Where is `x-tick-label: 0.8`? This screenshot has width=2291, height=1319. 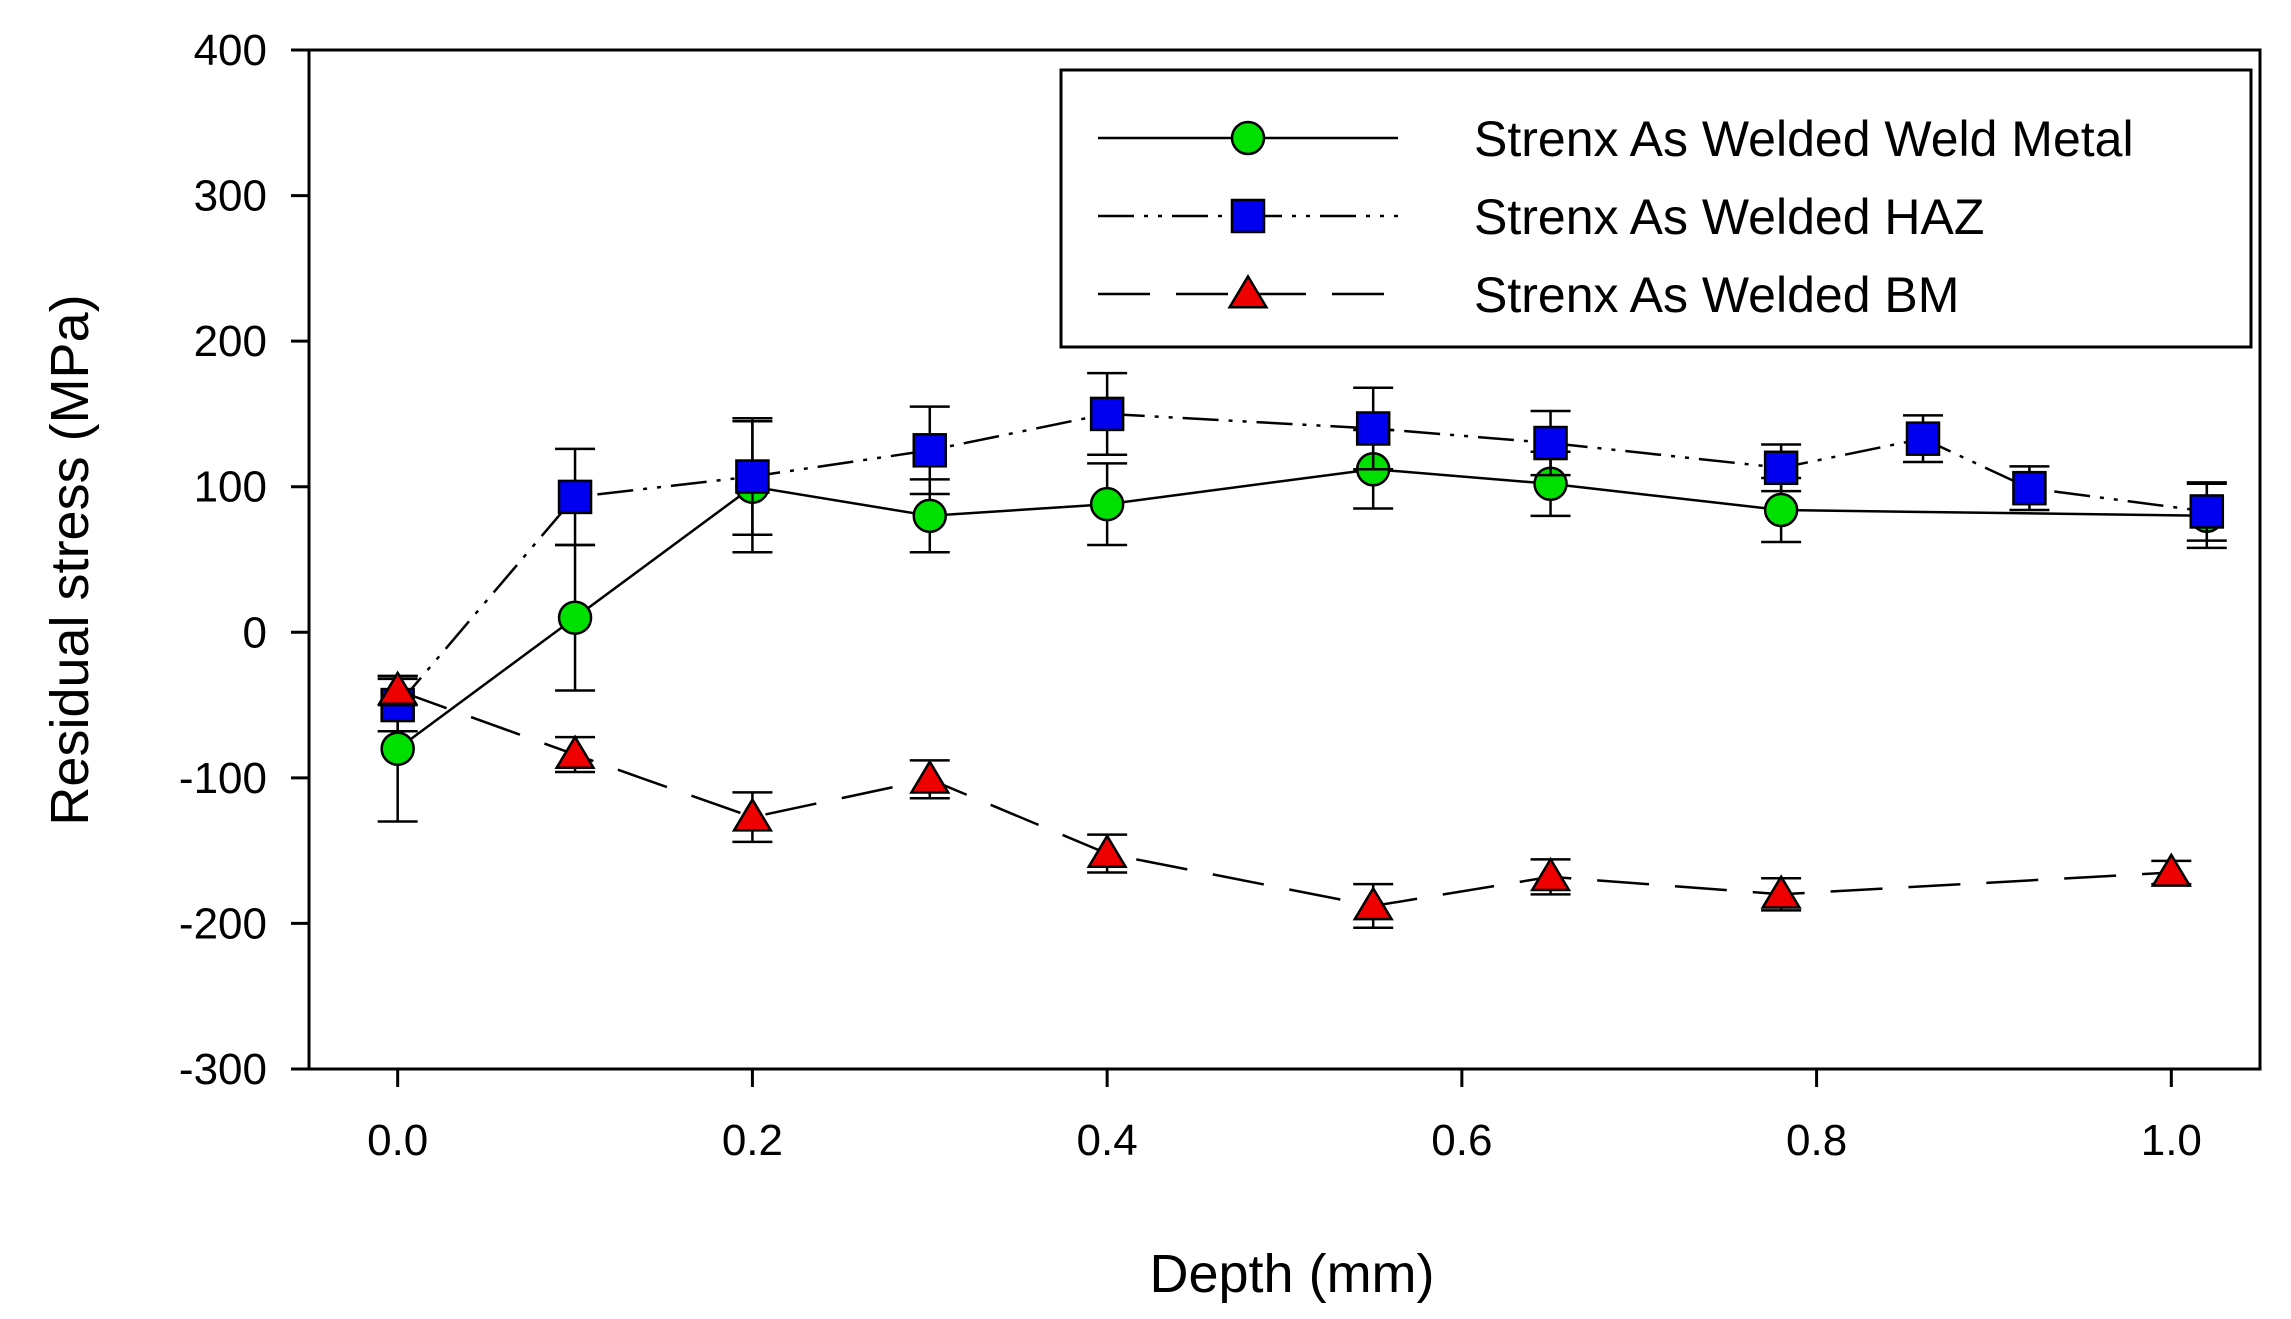 x-tick-label: 0.8 is located at coordinates (1816, 1140).